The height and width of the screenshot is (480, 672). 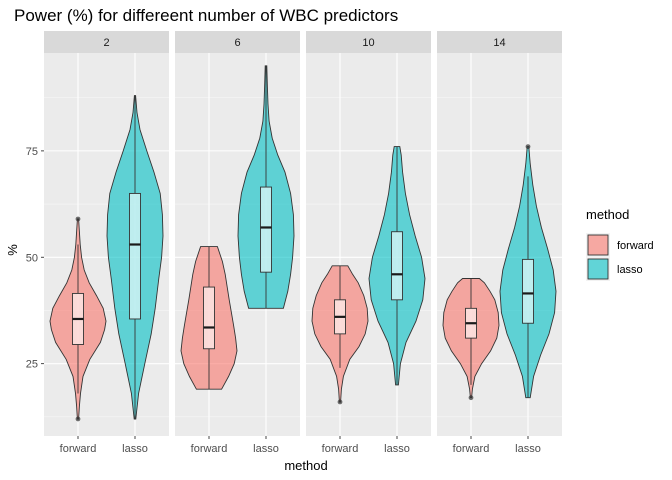 What do you see at coordinates (32, 365) in the screenshot?
I see `y-tick-label: 25` at bounding box center [32, 365].